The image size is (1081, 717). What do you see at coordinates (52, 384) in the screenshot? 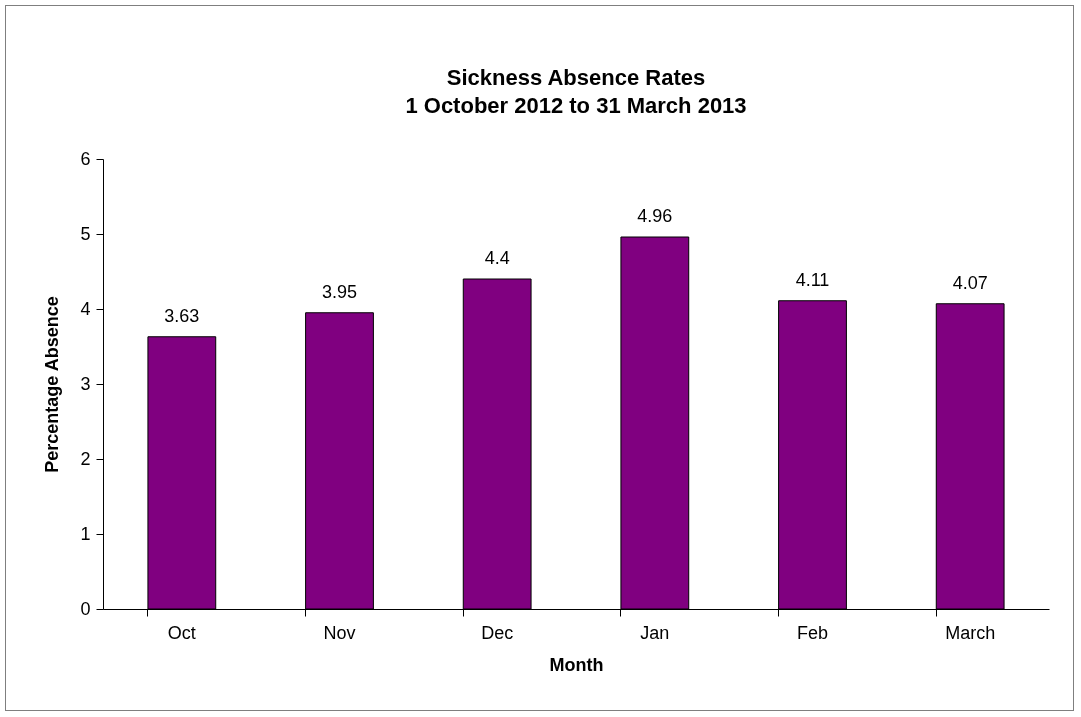
I see `y-axis-title: Percentage Absence` at bounding box center [52, 384].